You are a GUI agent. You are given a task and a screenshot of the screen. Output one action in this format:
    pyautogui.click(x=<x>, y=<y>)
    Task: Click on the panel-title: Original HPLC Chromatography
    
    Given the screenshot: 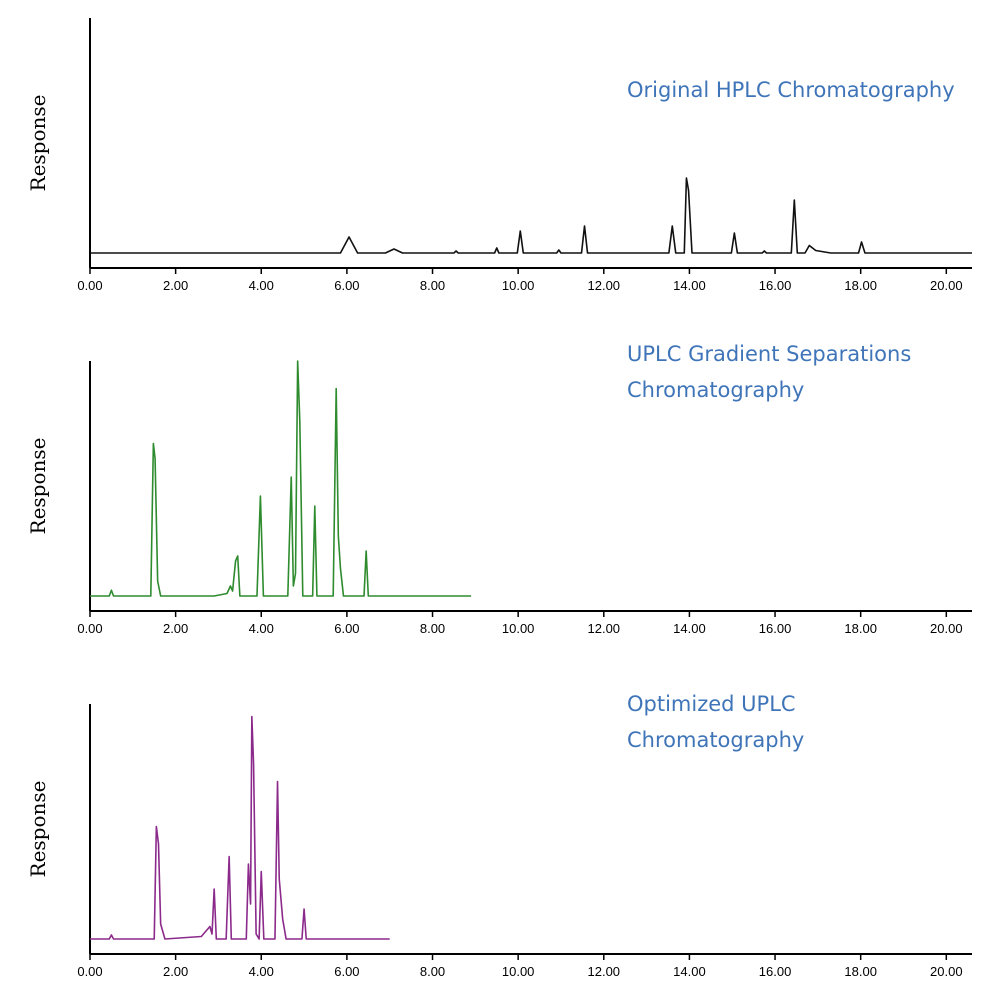 What is the action you would take?
    pyautogui.click(x=791, y=90)
    